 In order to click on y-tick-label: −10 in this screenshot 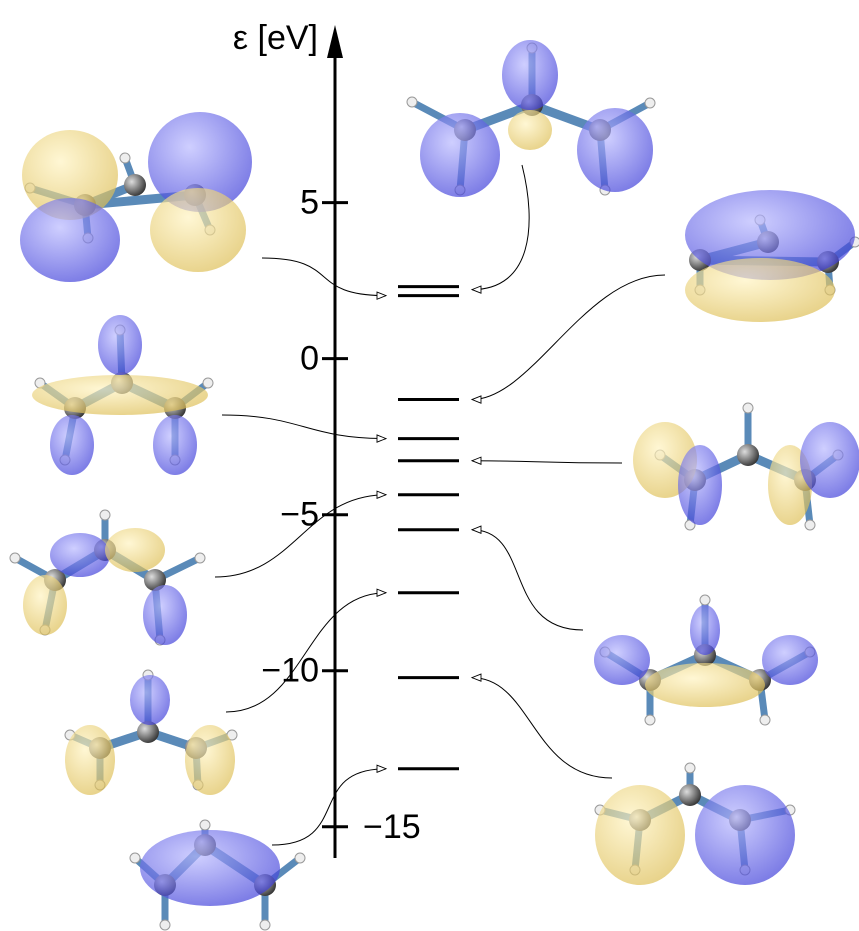, I will do `click(290, 671)`.